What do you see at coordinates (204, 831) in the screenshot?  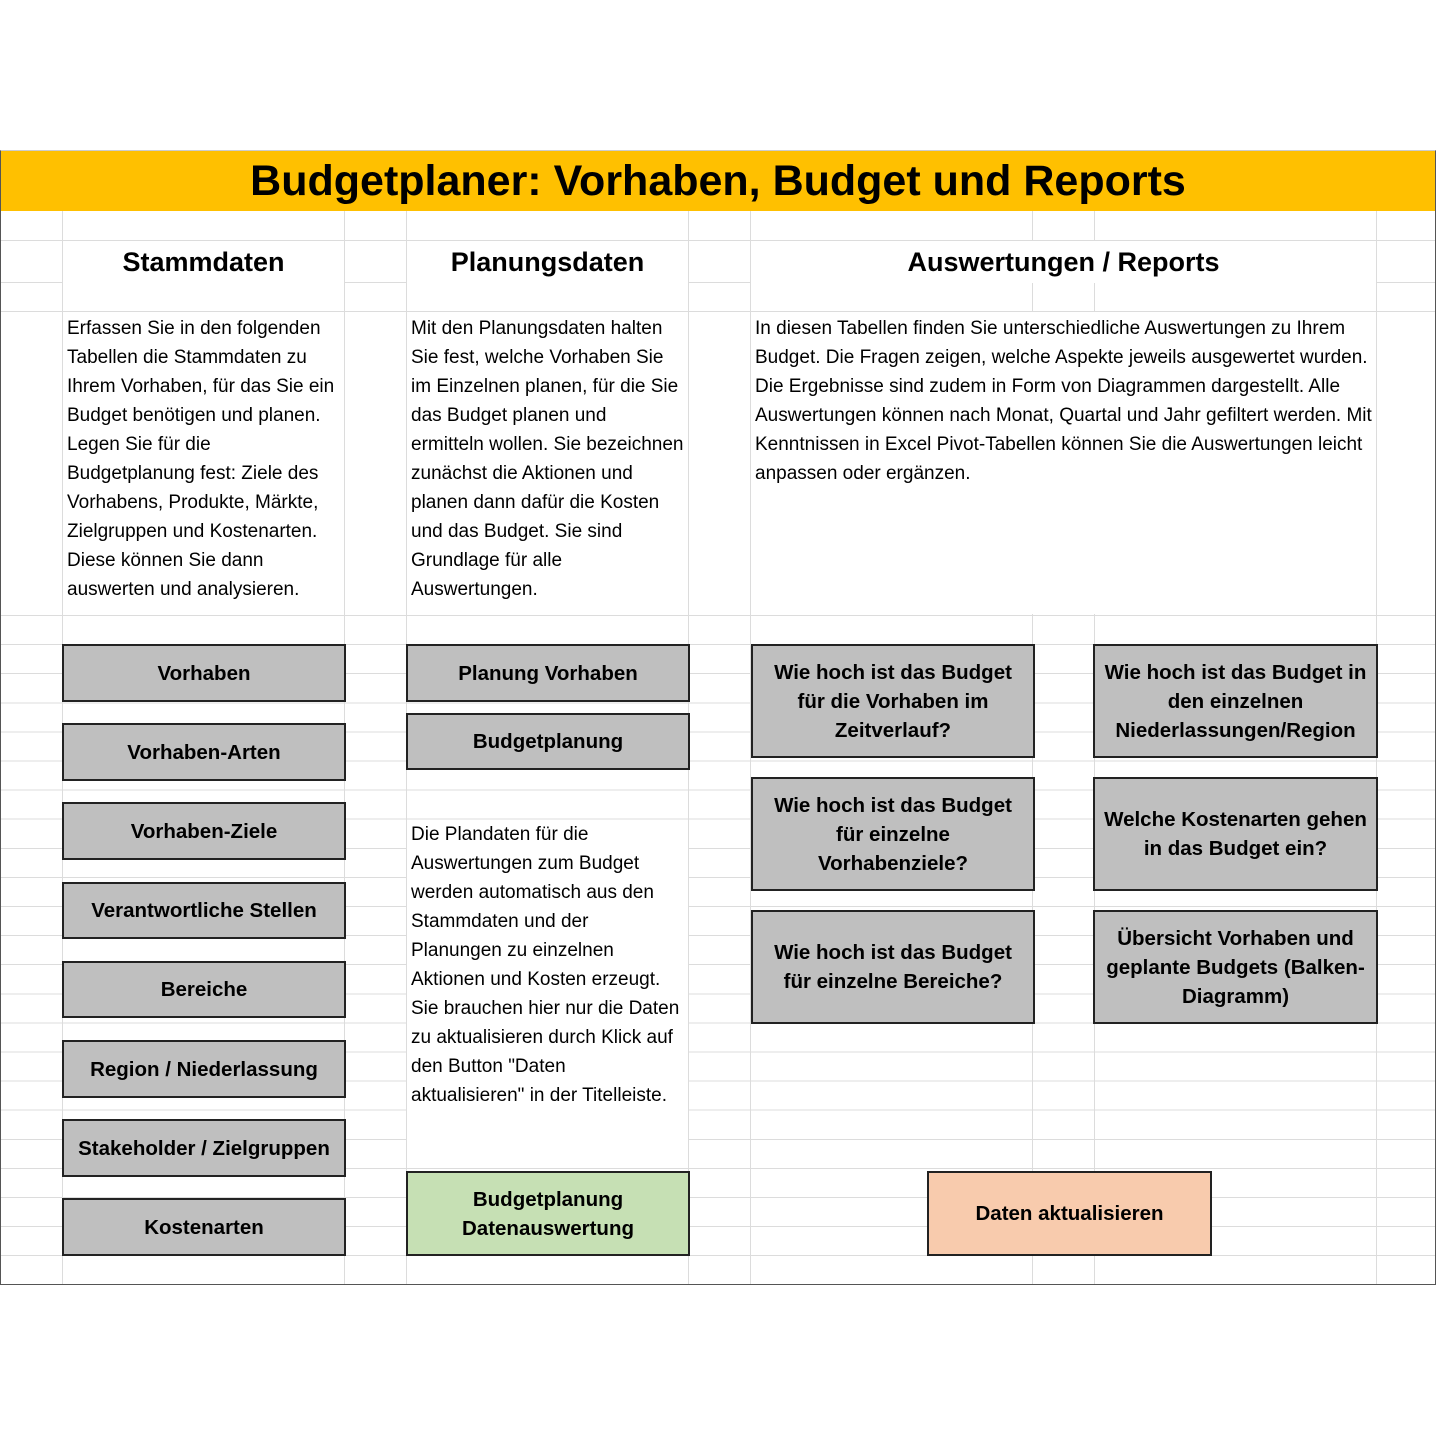 I see `vorhaben-ziele-button: Vorhaben-Ziele` at bounding box center [204, 831].